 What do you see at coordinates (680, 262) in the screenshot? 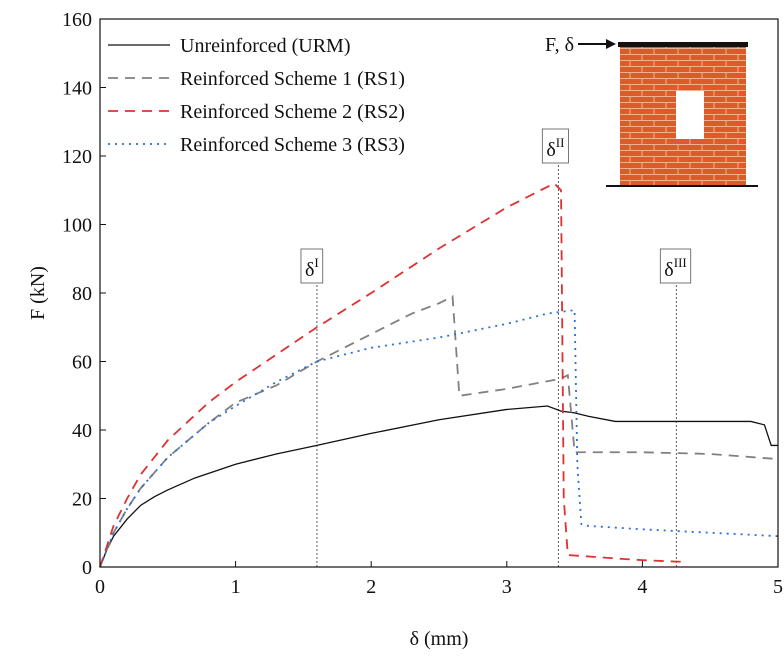
I see `annotation-sup: III` at bounding box center [680, 262].